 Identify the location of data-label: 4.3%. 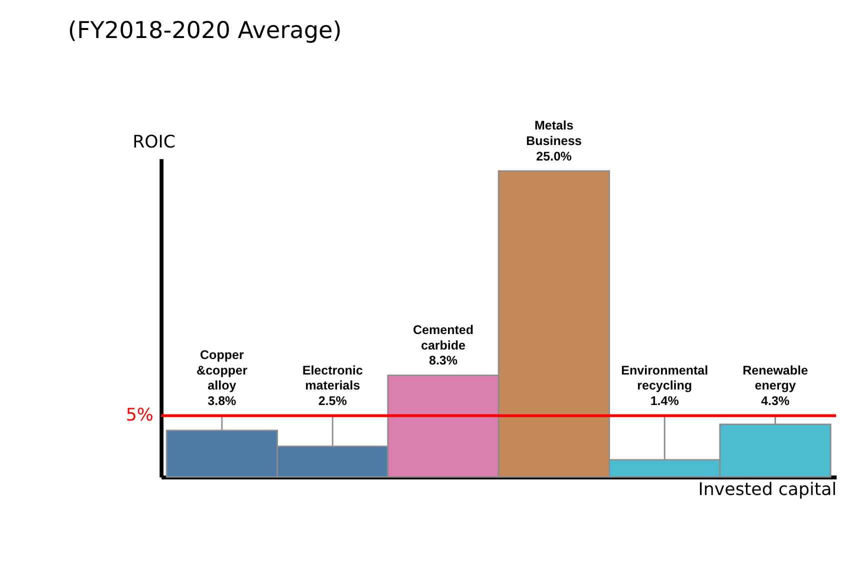
(775, 401).